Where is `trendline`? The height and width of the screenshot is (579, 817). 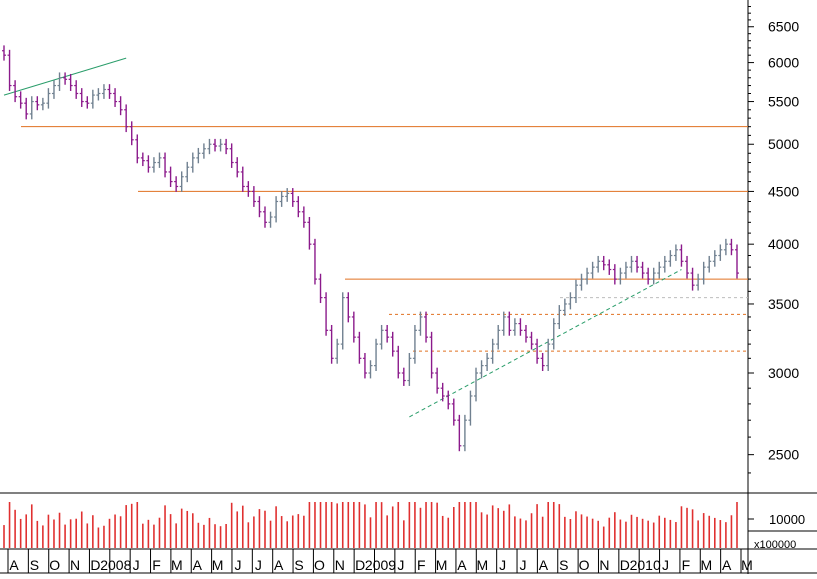 trendline is located at coordinates (545, 343).